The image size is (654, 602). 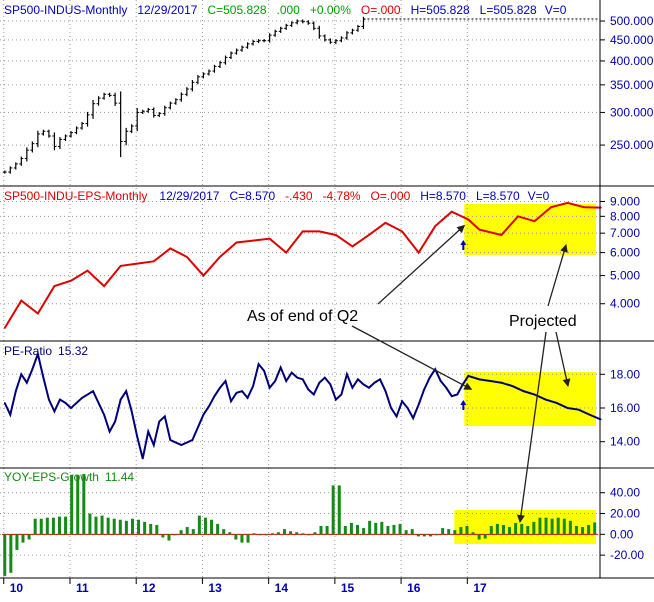 What do you see at coordinates (289, 10) in the screenshot?
I see `price-change: .000` at bounding box center [289, 10].